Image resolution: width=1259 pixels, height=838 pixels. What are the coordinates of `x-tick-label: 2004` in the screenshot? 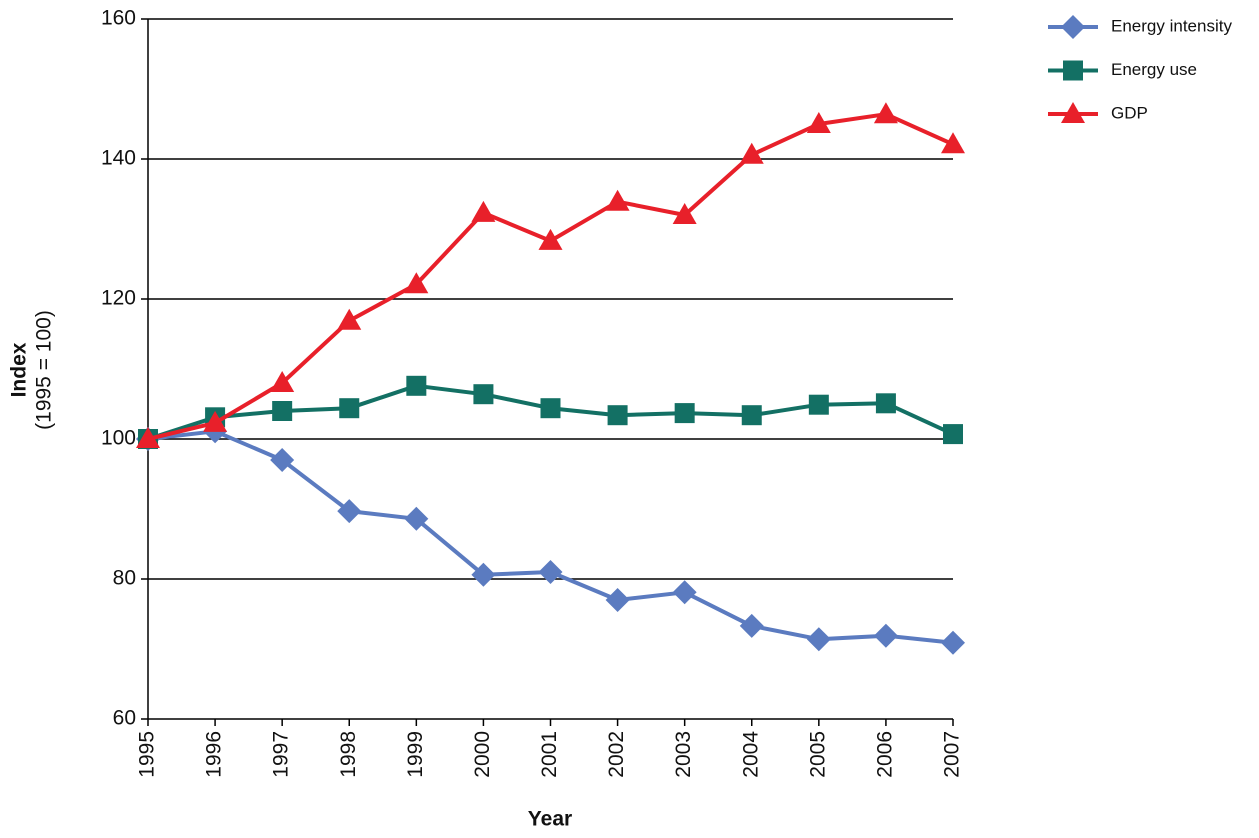 It's located at (750, 754).